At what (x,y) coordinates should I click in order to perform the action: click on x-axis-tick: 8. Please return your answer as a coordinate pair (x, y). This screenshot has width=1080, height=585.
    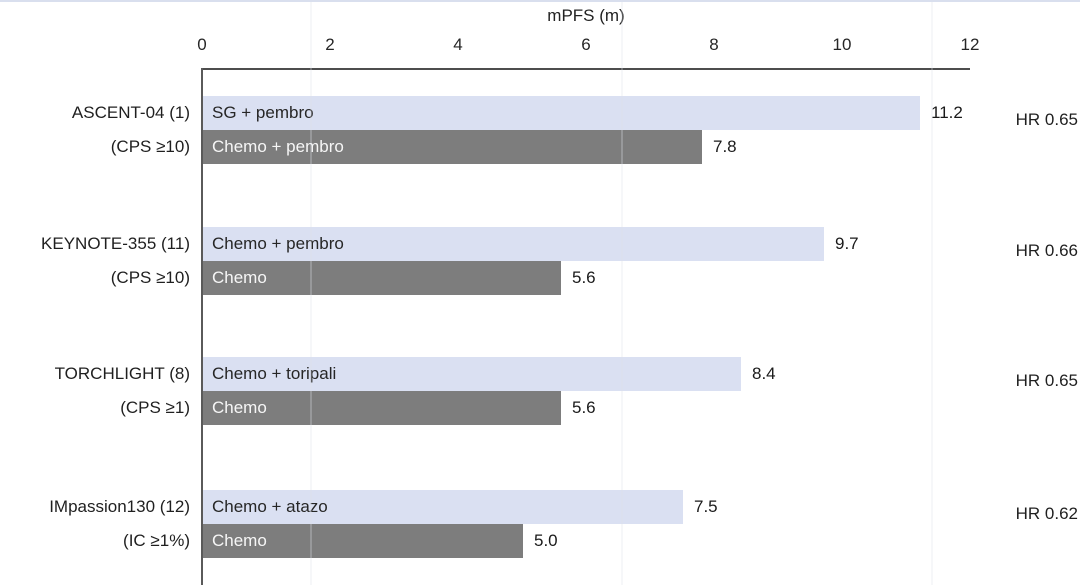
    Looking at the image, I should click on (714, 44).